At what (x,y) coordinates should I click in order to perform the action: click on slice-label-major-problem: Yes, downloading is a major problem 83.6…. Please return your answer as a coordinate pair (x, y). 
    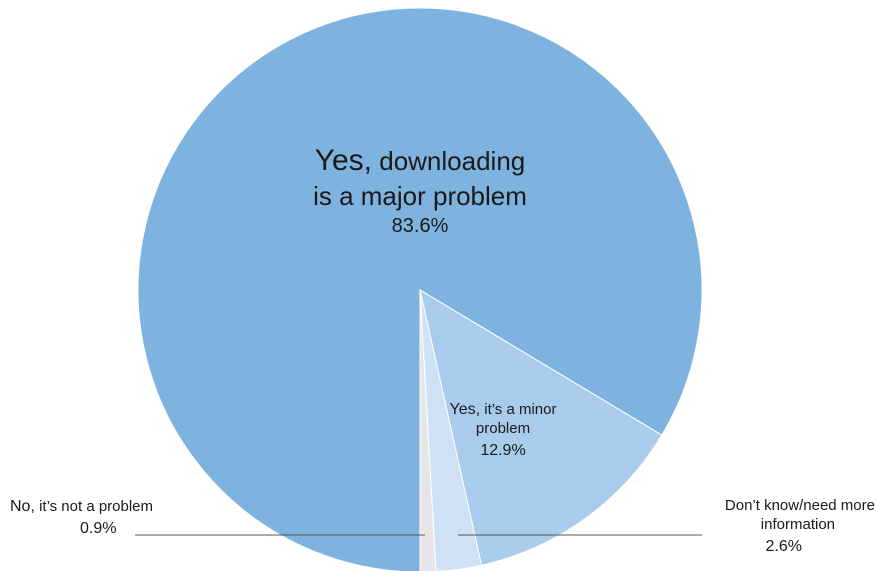
    Looking at the image, I should click on (420, 190).